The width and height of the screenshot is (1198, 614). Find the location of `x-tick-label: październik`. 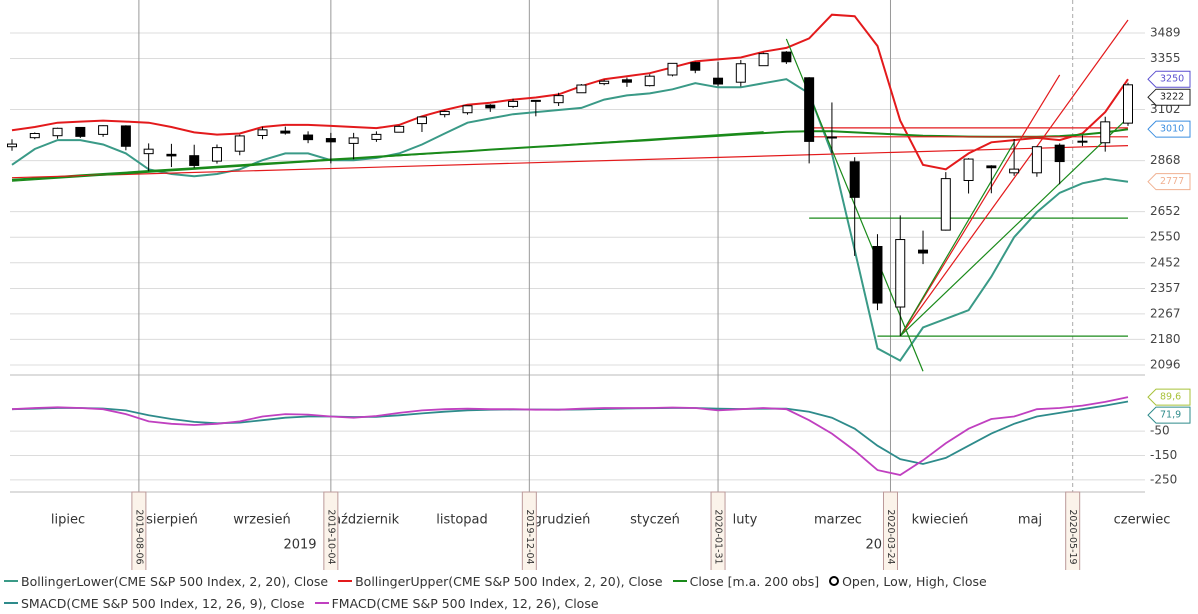

x-tick-label: październik is located at coordinates (362, 520).